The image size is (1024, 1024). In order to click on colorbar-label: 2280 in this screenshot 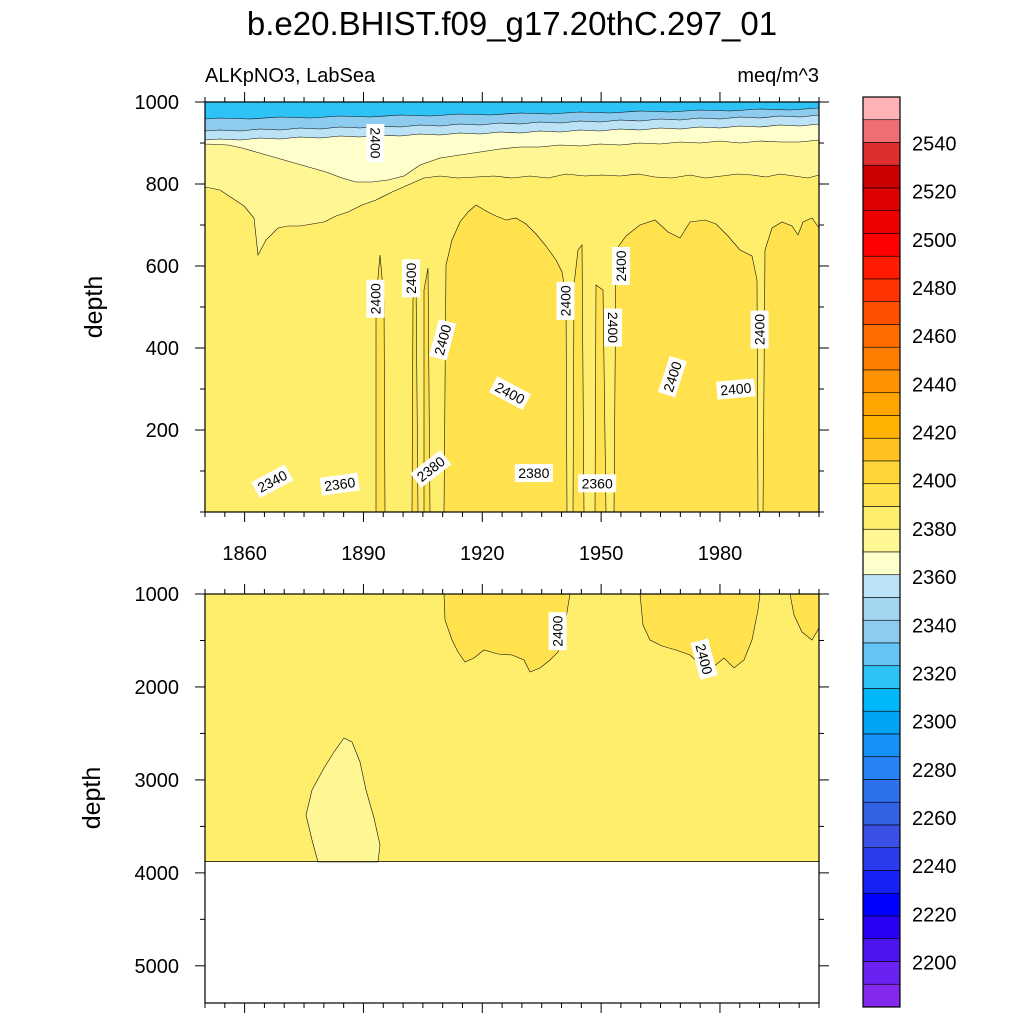, I will do `click(934, 771)`.